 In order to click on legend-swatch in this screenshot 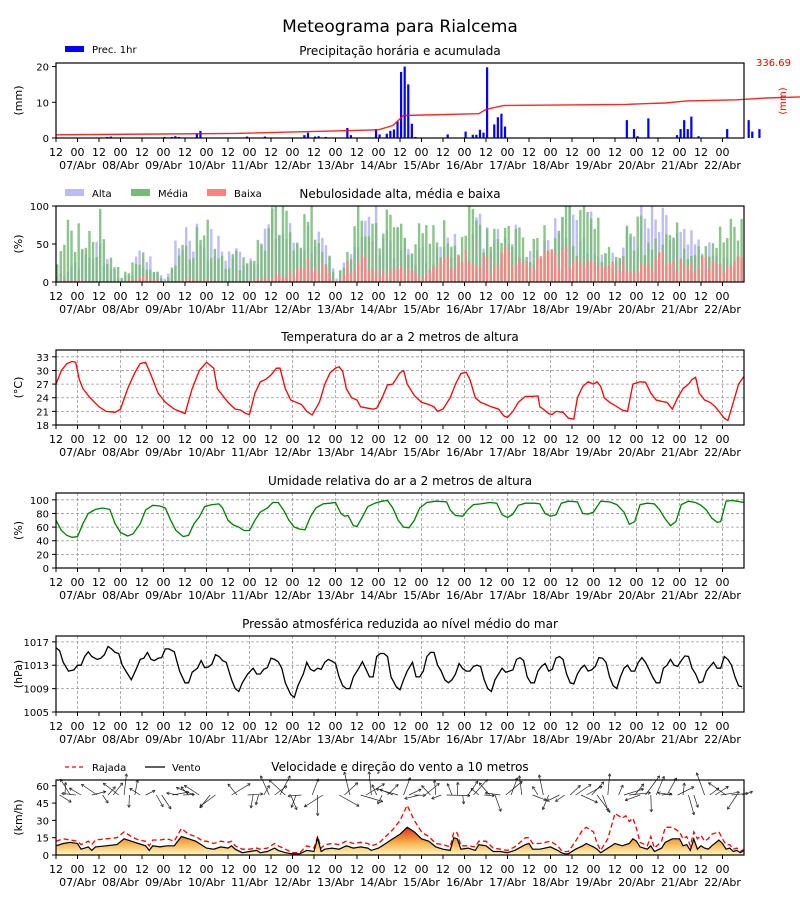, I will do `click(216, 192)`.